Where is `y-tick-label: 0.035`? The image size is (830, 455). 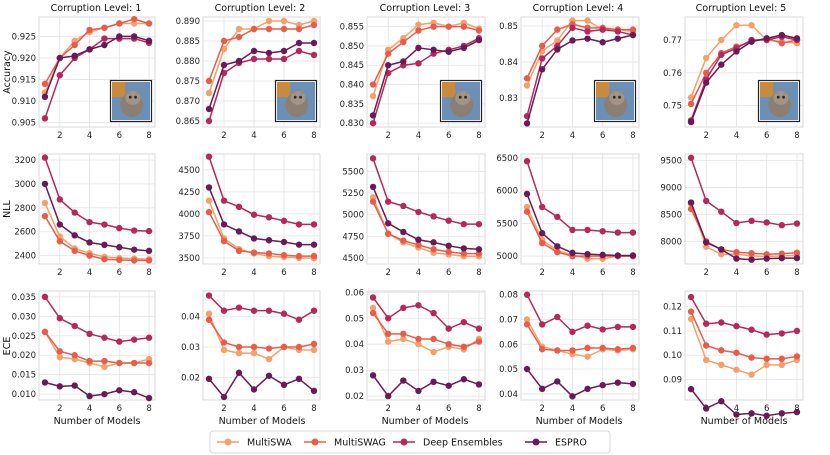
y-tick-label: 0.035 is located at coordinates (24, 298).